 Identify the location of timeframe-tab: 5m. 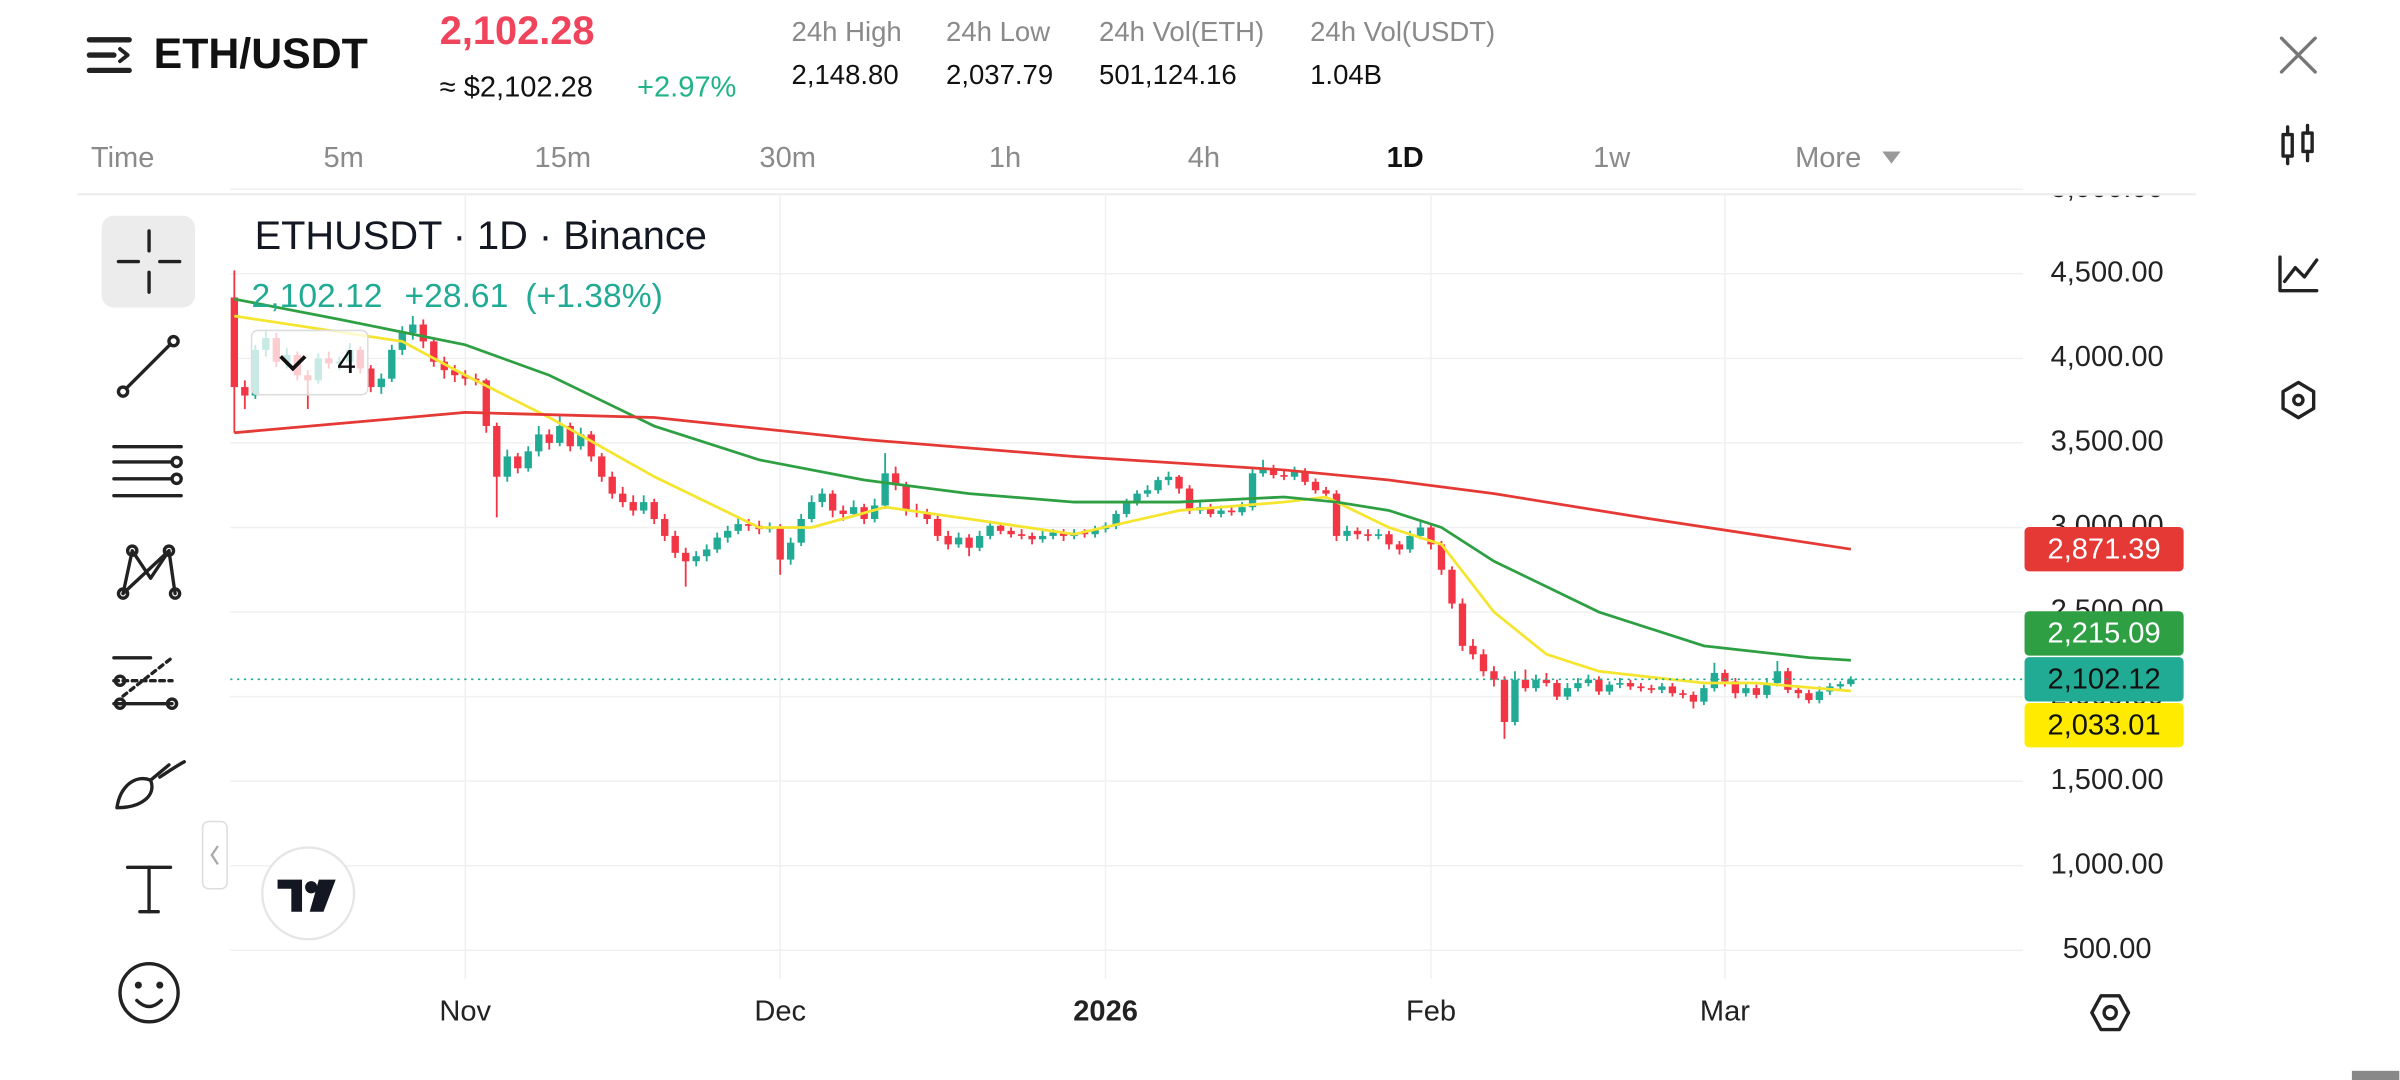
(343, 158).